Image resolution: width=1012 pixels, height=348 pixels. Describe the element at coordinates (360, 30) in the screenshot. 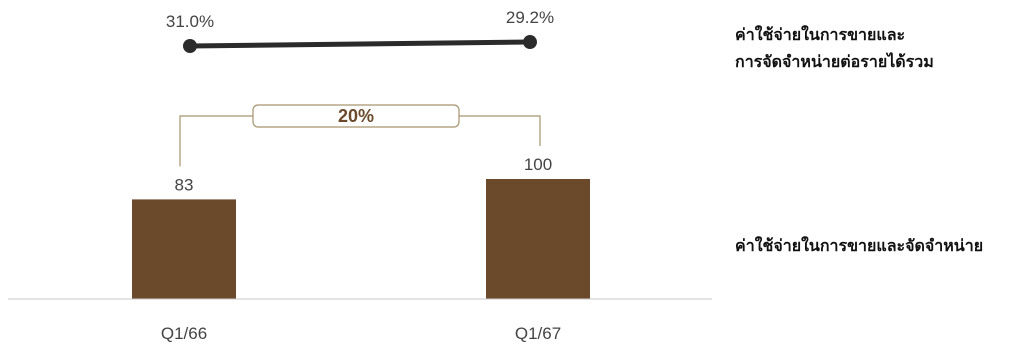

I see `ratio-line-series: 31.0% 29.2%` at that location.